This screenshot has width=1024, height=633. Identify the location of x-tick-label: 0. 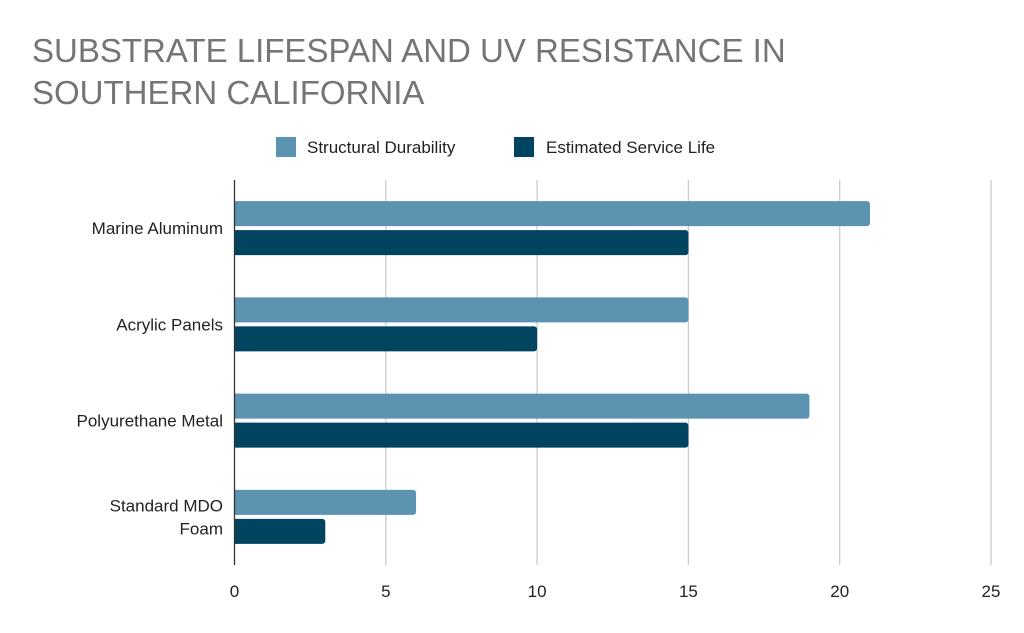
(234, 591).